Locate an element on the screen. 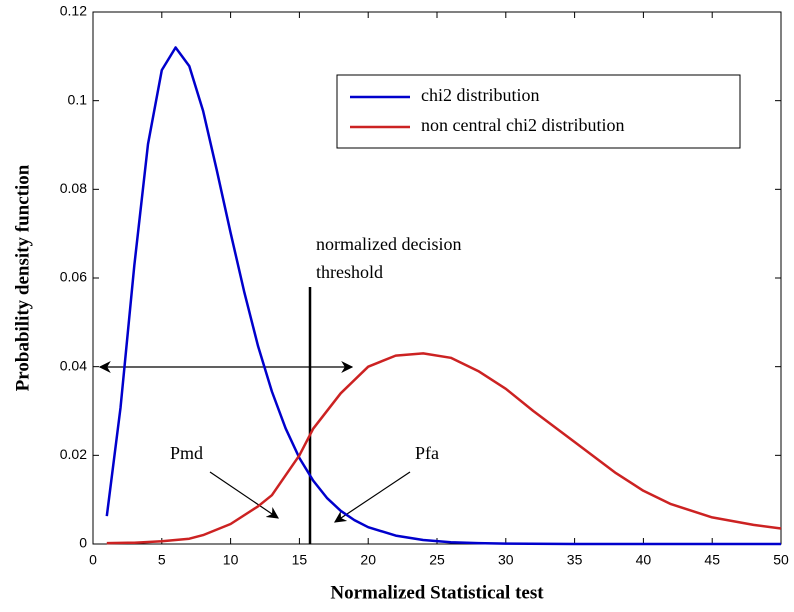  x-tick-label: 0 is located at coordinates (93, 560).